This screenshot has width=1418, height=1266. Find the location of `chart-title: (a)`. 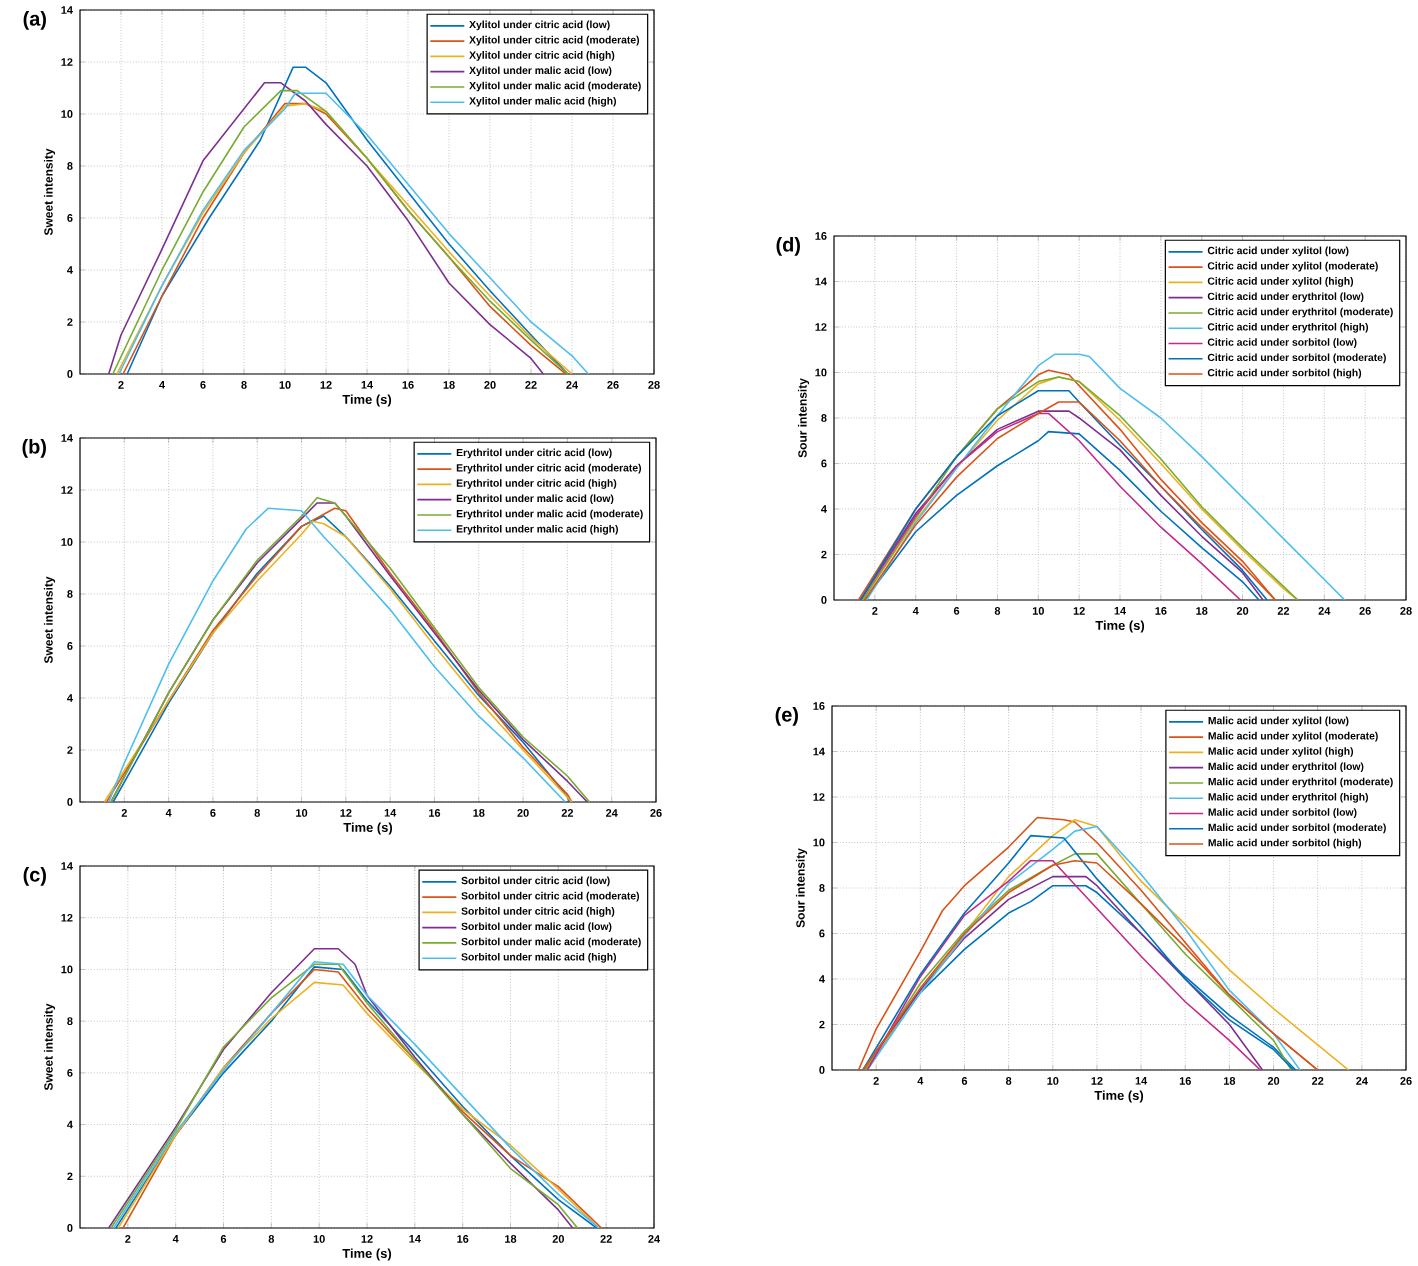

chart-title: (a) is located at coordinates (34, 20).